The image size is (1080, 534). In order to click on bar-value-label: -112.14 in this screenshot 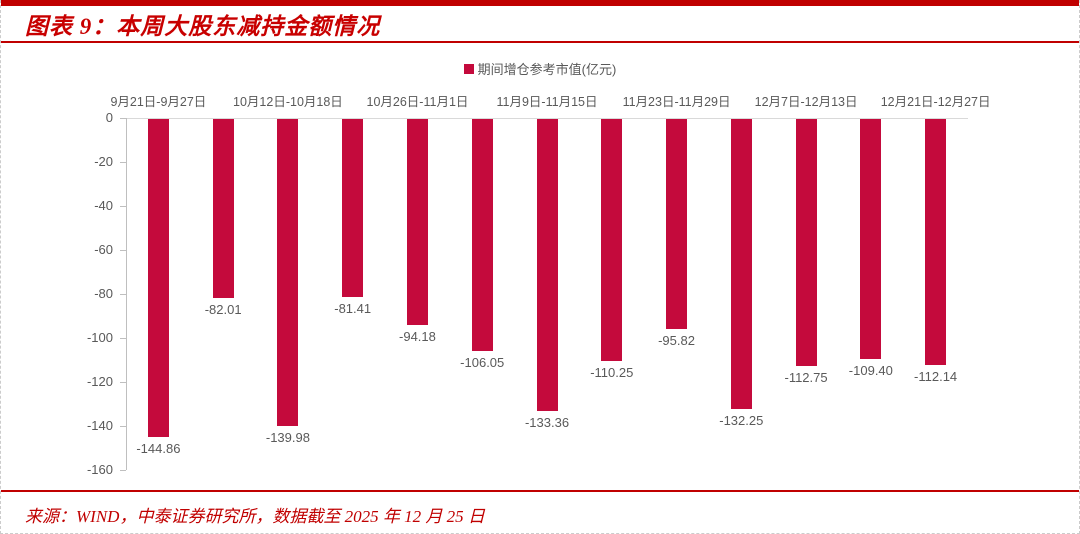, I will do `click(936, 376)`.